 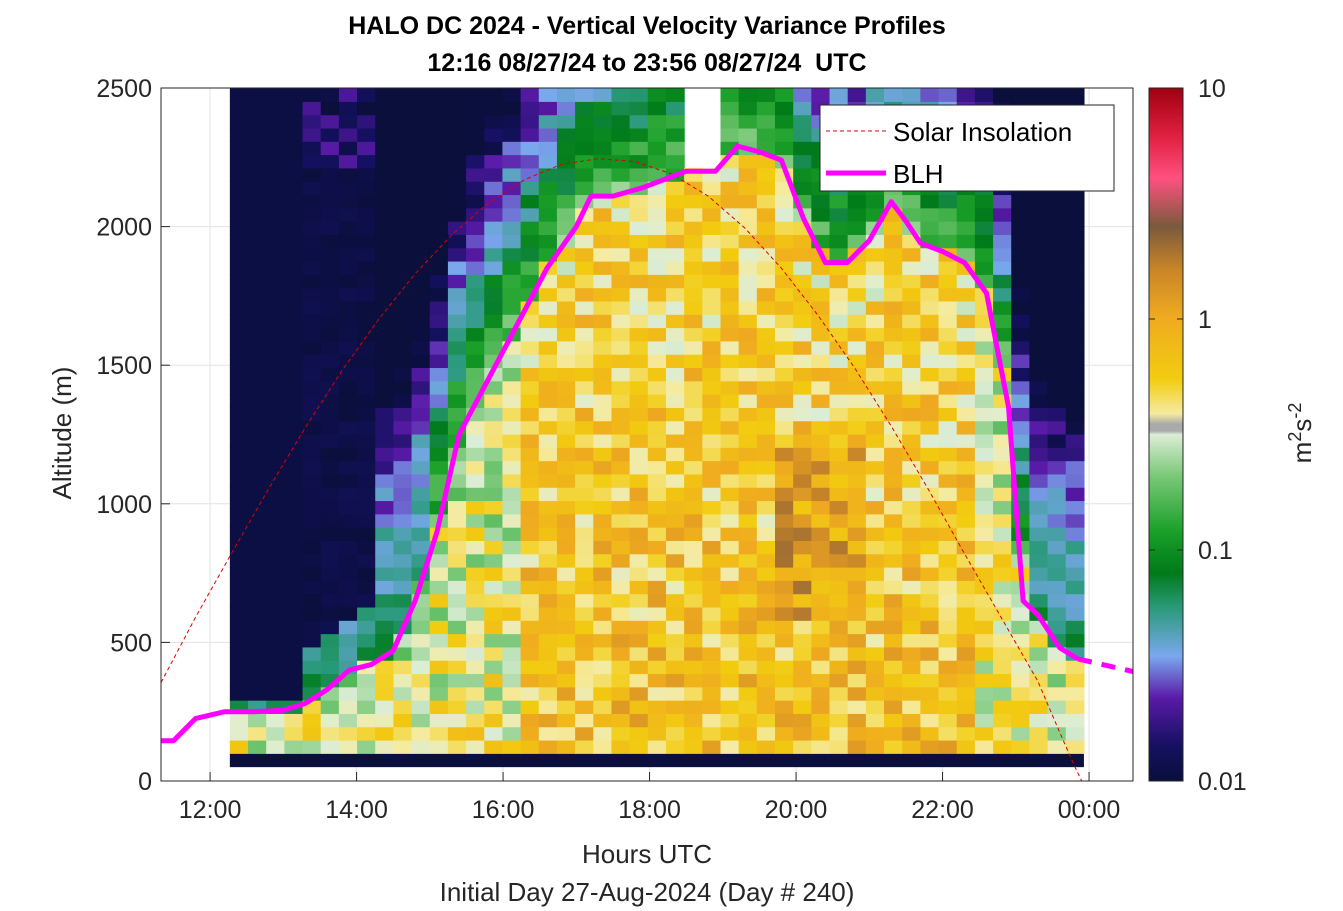 I want to click on y-tick-label: 0, so click(x=145, y=782).